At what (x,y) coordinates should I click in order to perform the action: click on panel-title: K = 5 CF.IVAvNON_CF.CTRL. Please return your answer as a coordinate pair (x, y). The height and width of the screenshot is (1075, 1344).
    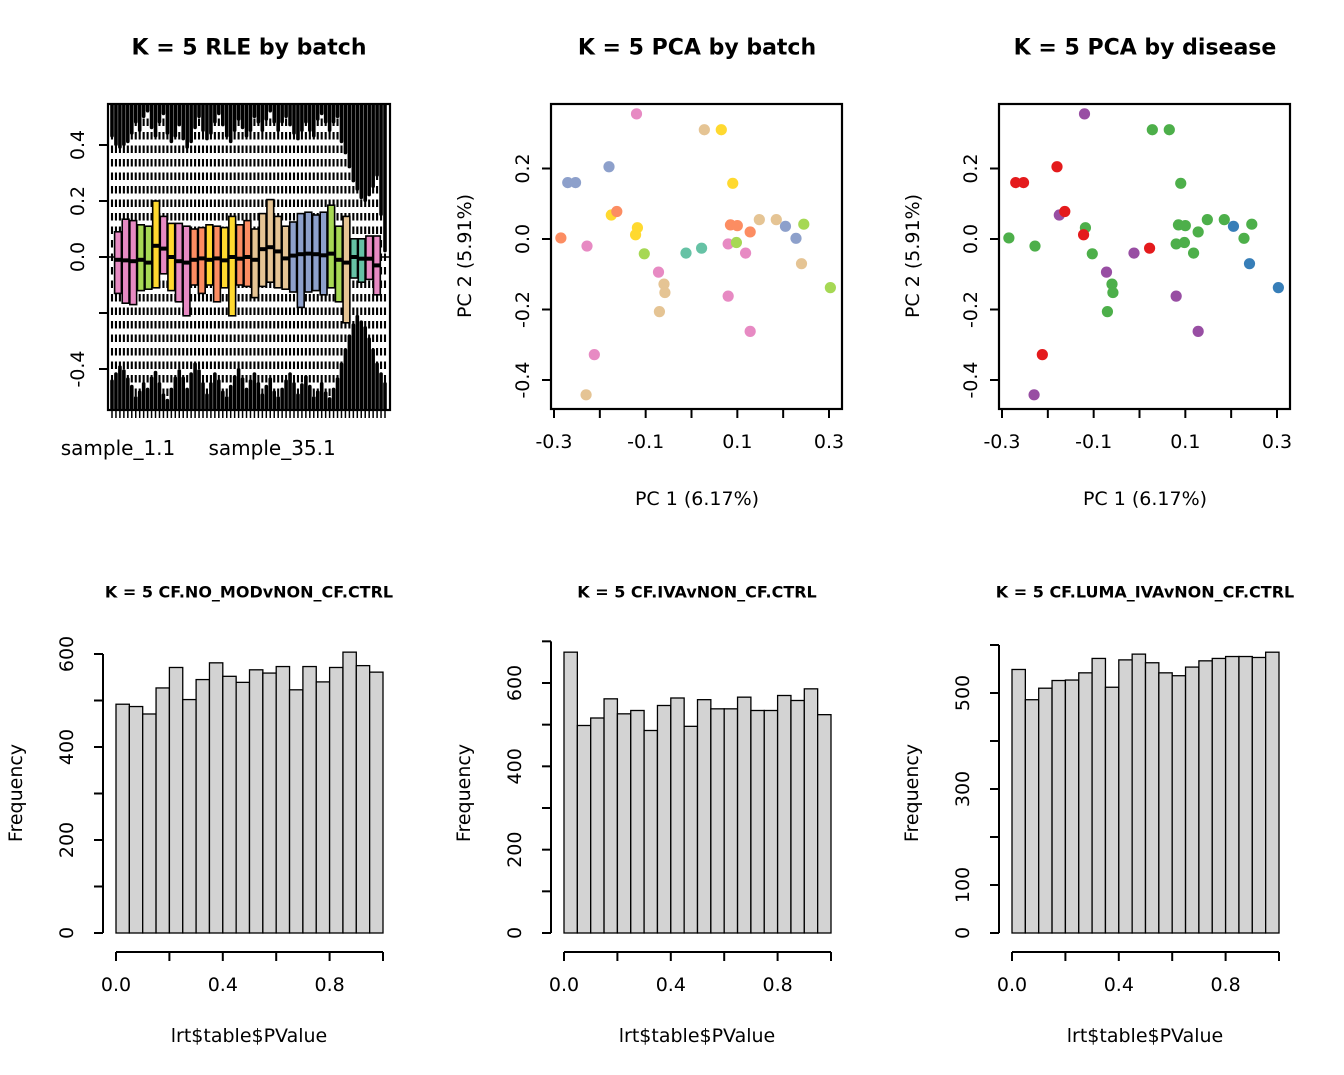
    Looking at the image, I should click on (697, 592).